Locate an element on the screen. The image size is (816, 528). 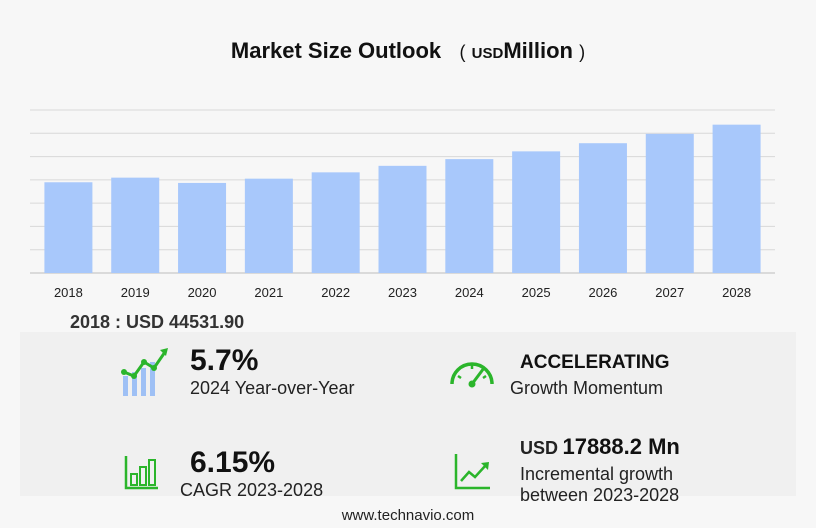
growth-chart-icon is located at coordinates (144, 372).